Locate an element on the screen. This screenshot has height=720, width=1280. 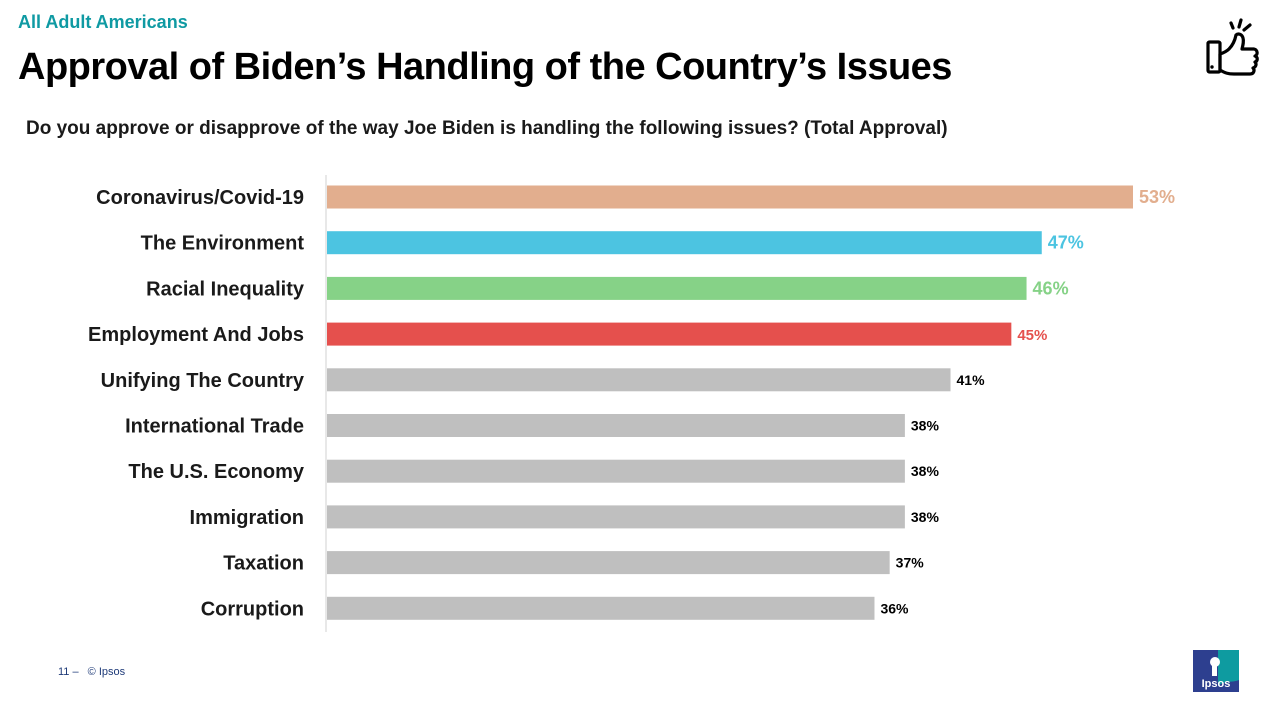
thumbs-up-icon is located at coordinates (1232, 47).